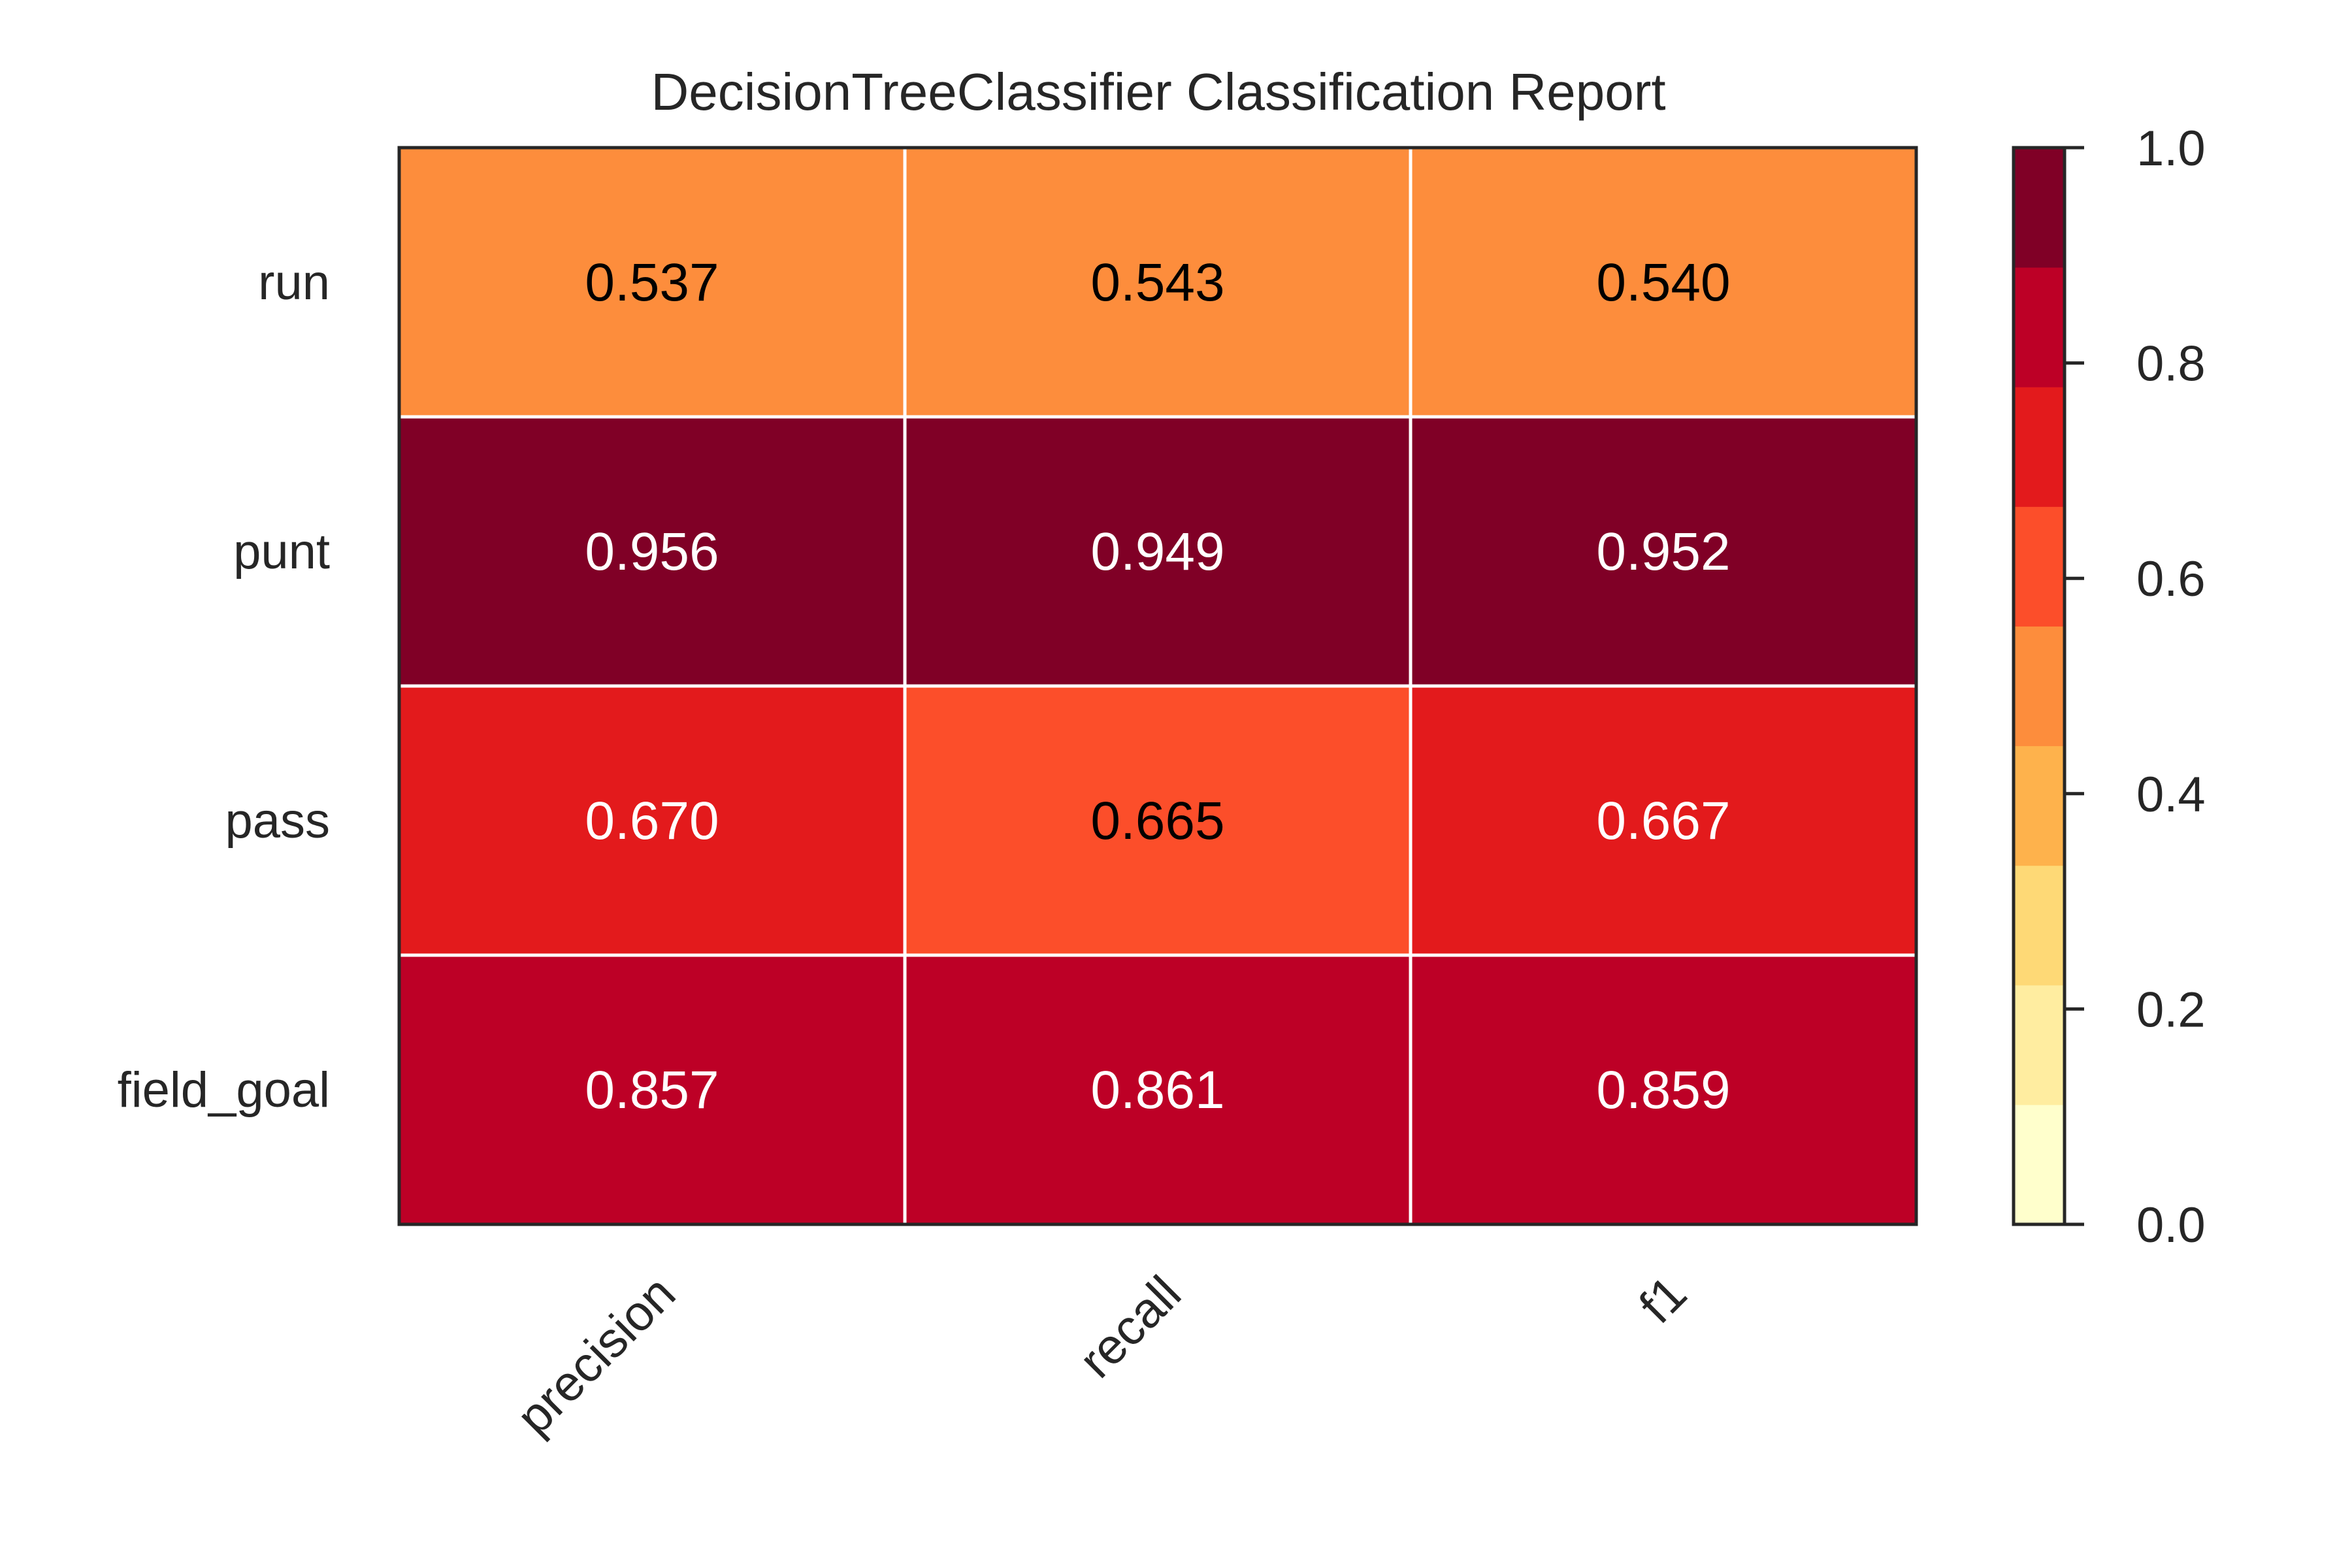  I want to click on colorbar-tick-label: 1.0, so click(2171, 148).